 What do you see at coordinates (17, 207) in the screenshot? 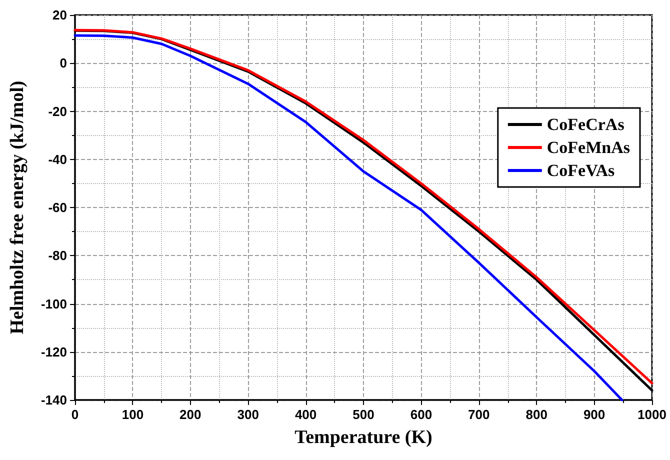
I see `y-axis-title: Helmholtz free energy (kJ/mol)` at bounding box center [17, 207].